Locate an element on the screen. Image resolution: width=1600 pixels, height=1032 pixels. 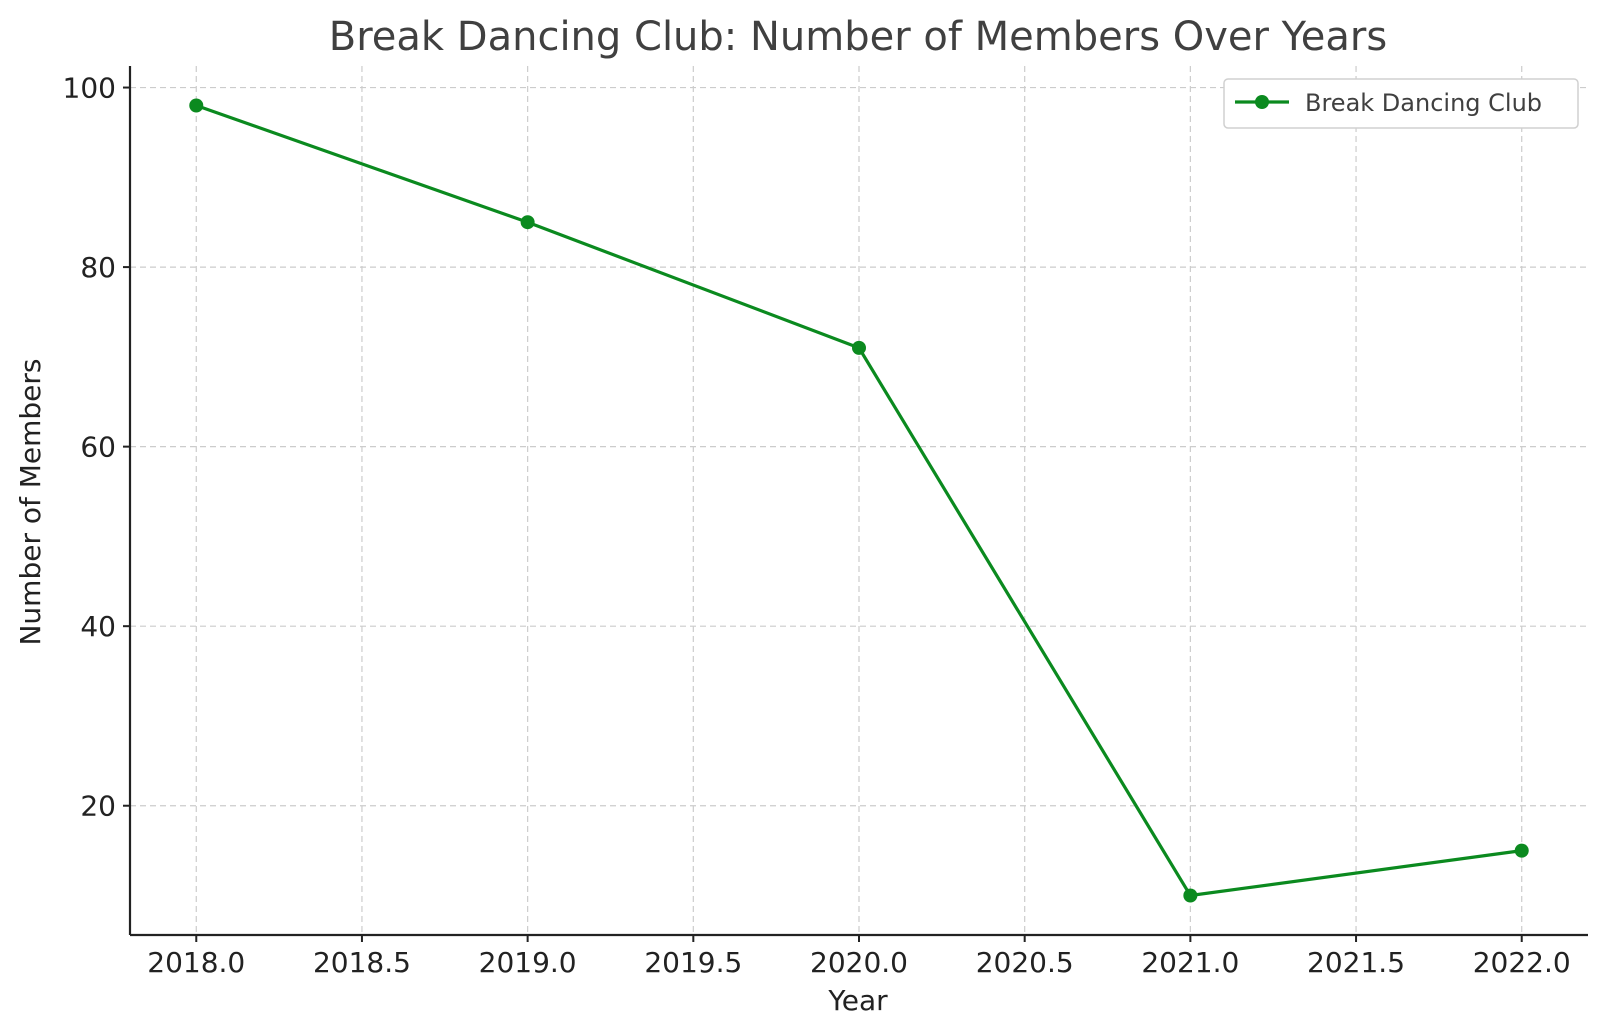
x-tick-label: 2021.5 is located at coordinates (1356, 962).